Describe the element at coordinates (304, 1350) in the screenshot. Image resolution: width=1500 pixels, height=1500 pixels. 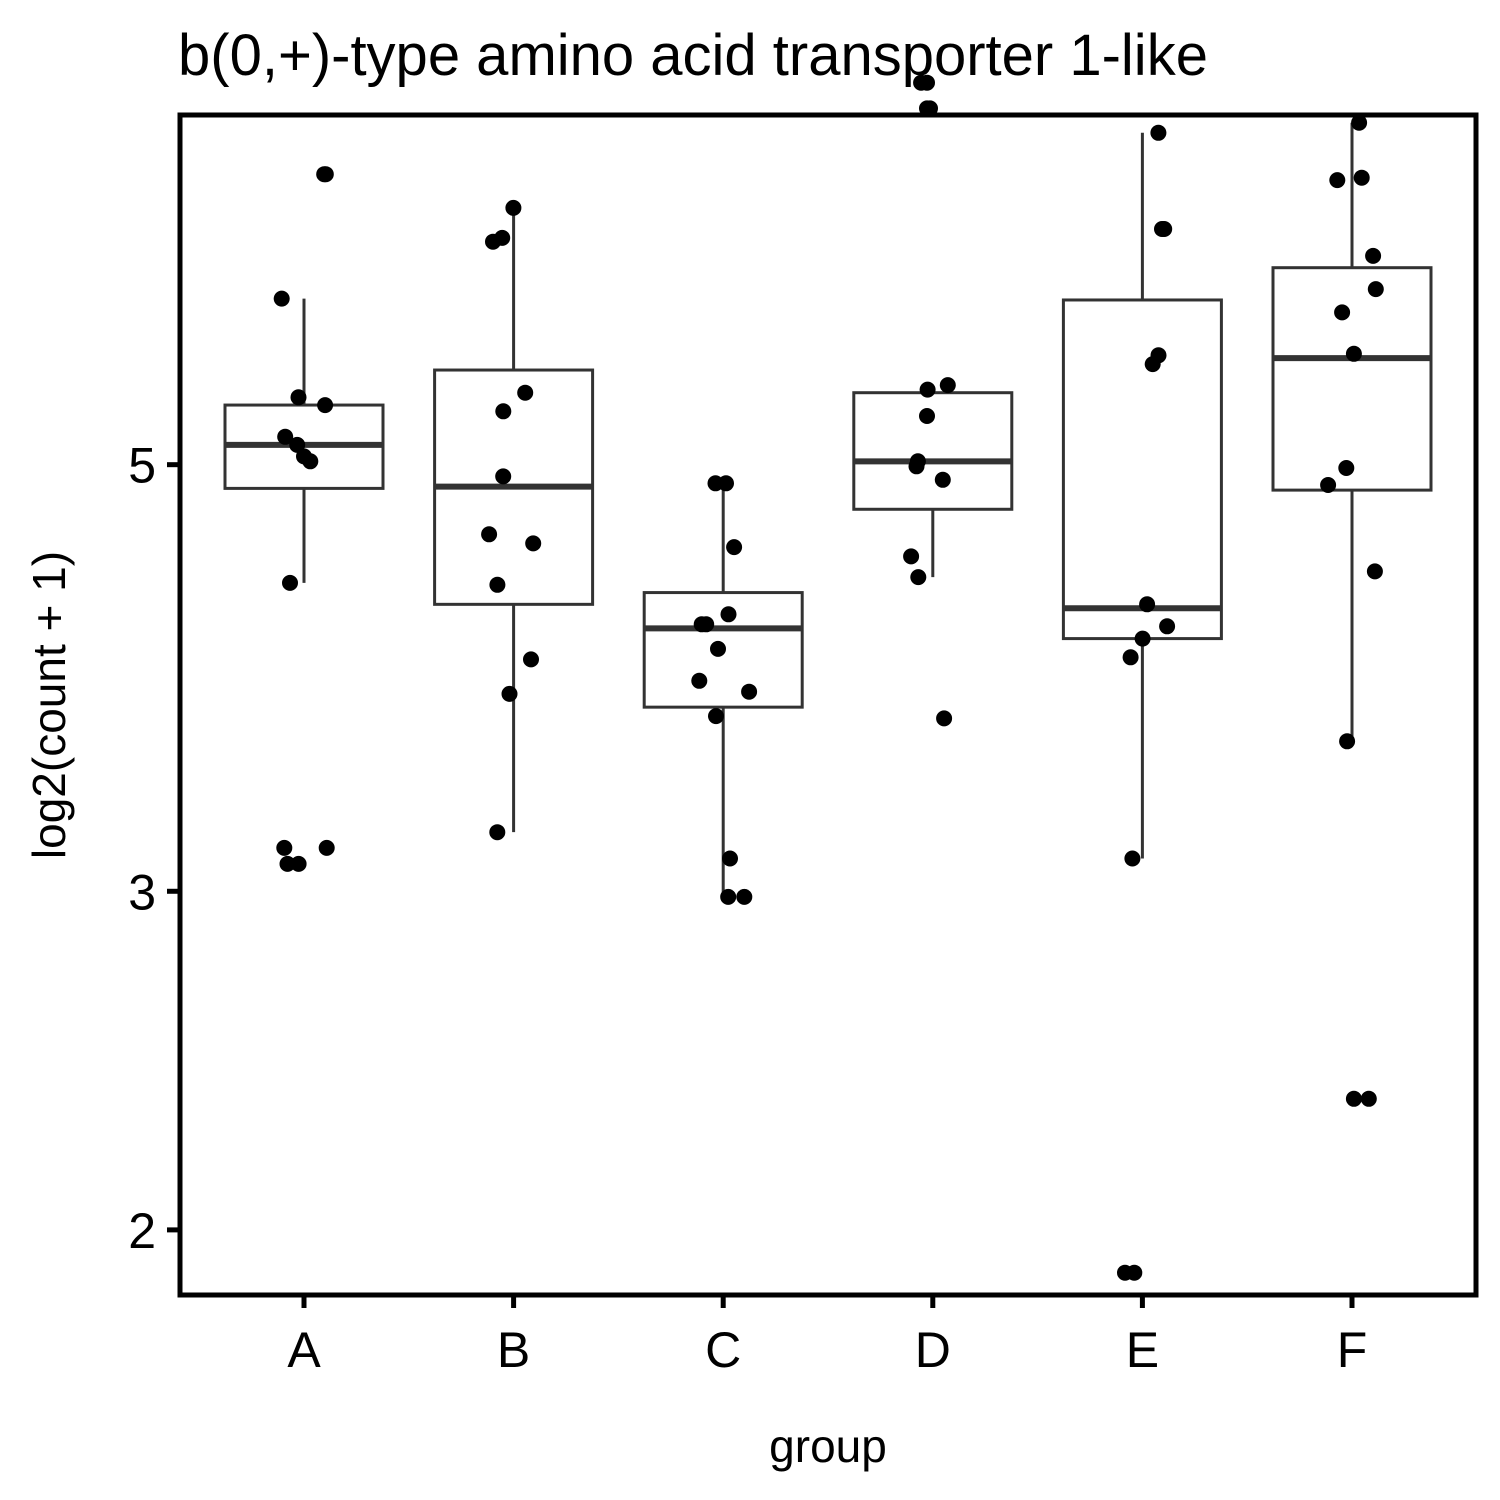
I see `x-tick-label: A` at that location.